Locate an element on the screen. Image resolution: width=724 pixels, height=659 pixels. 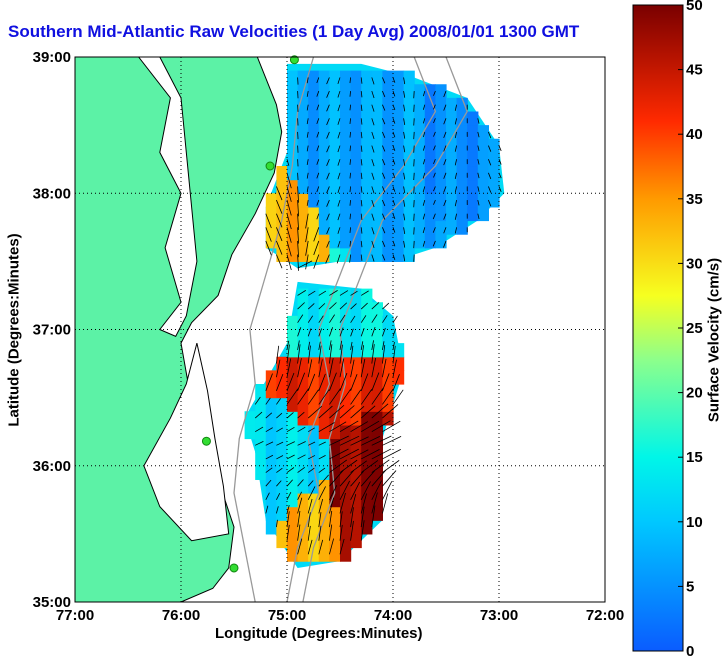
colorbar-tick-label: 30 is located at coordinates (694, 263).